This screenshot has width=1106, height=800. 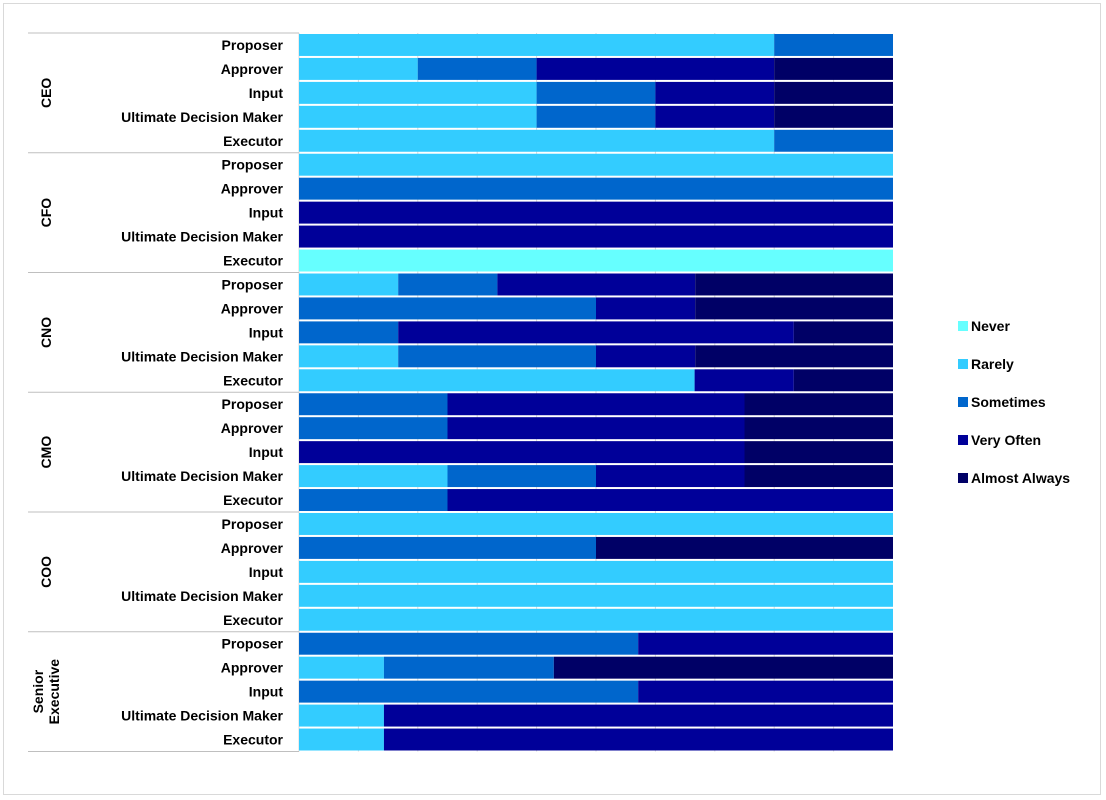 What do you see at coordinates (1008, 402) in the screenshot?
I see `legend-label-sometimes: Sometimes` at bounding box center [1008, 402].